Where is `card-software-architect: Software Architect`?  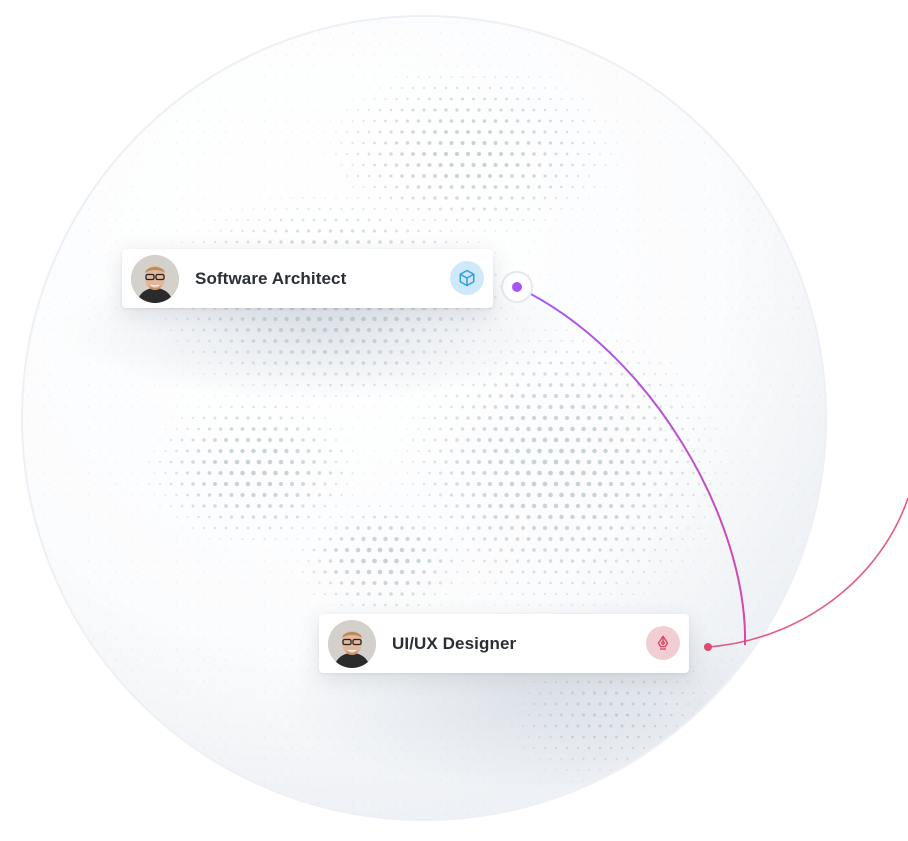
card-software-architect: Software Architect is located at coordinates (307, 278).